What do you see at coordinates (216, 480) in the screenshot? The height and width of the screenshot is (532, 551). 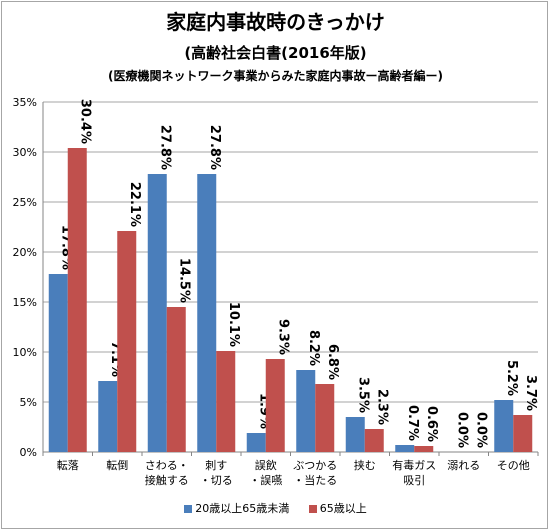 I see `category-label: ・切る` at bounding box center [216, 480].